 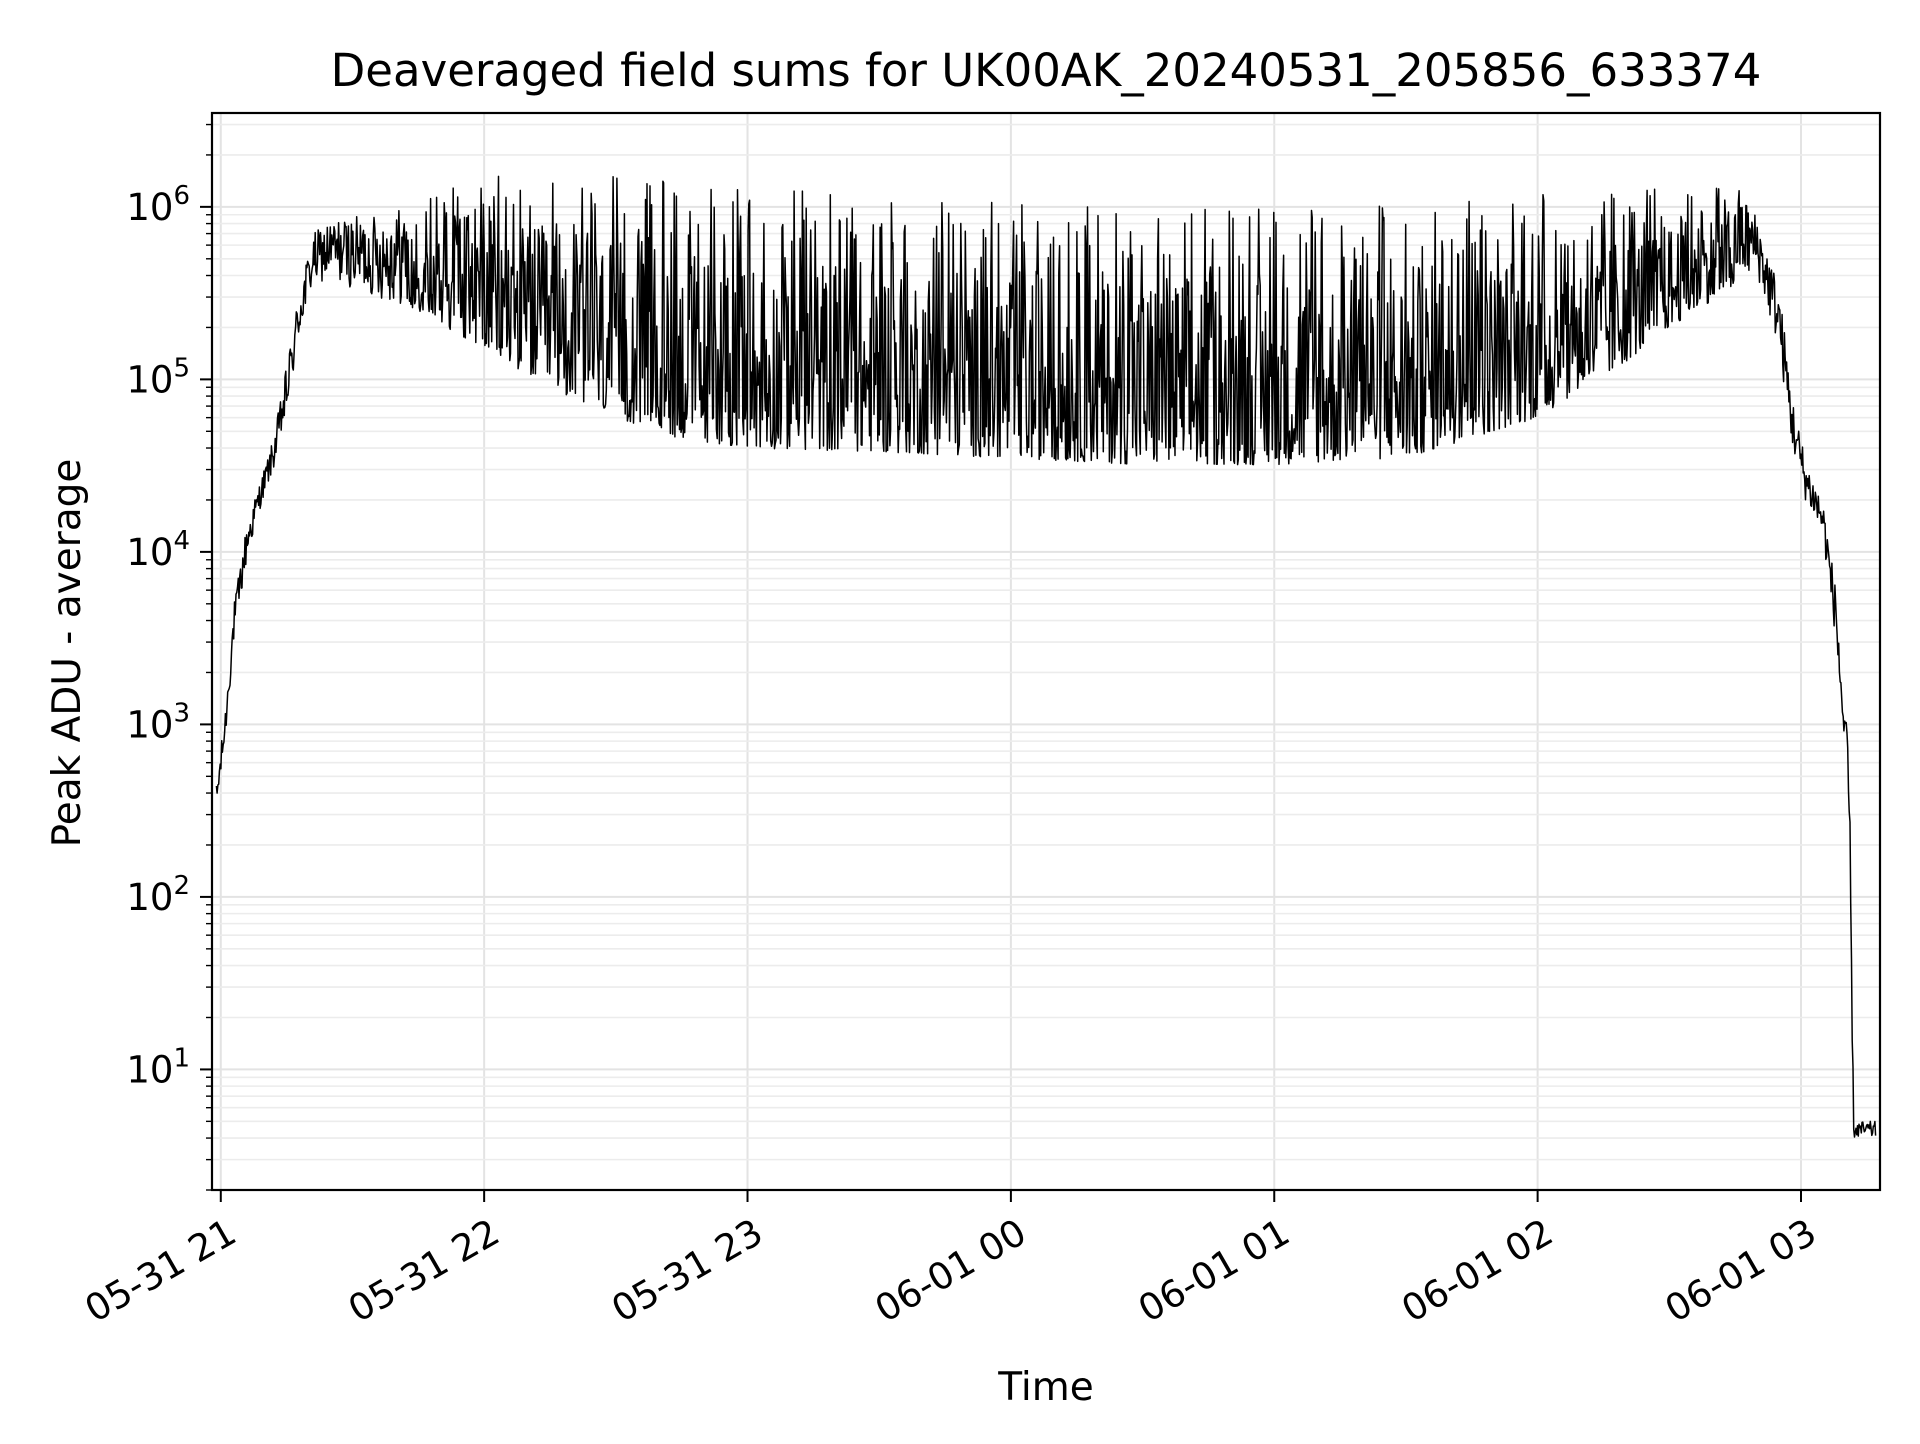 What do you see at coordinates (158, 722) in the screenshot?
I see `y-tick-label: 103` at bounding box center [158, 722].